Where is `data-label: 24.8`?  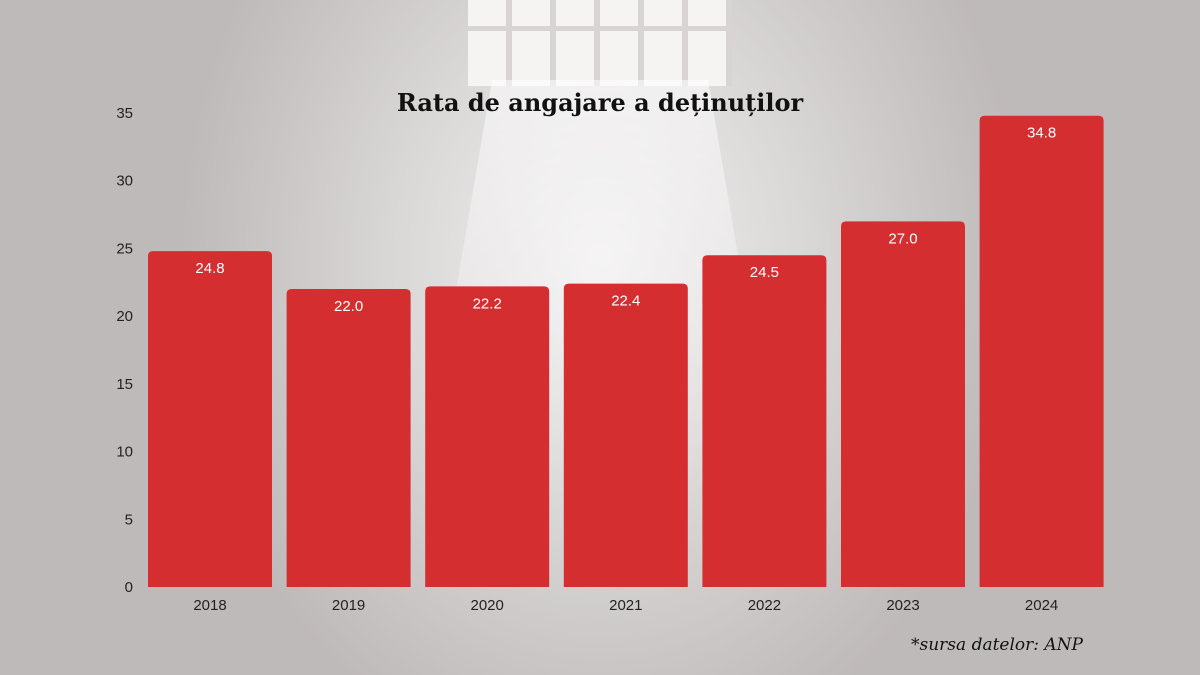 data-label: 24.8 is located at coordinates (209, 268).